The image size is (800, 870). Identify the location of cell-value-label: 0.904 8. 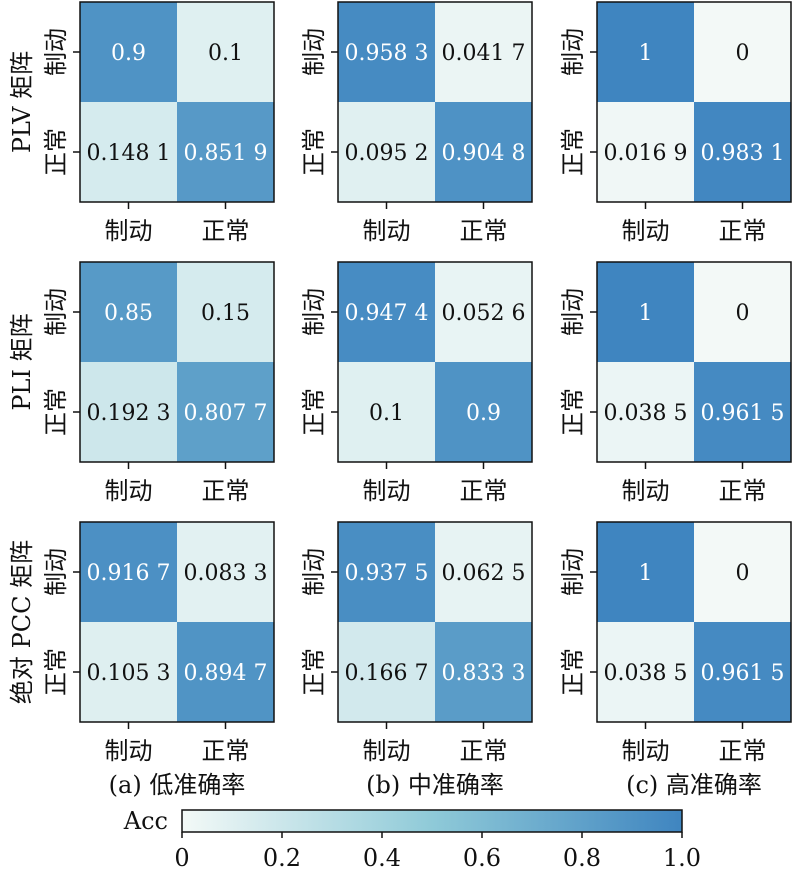
(484, 153).